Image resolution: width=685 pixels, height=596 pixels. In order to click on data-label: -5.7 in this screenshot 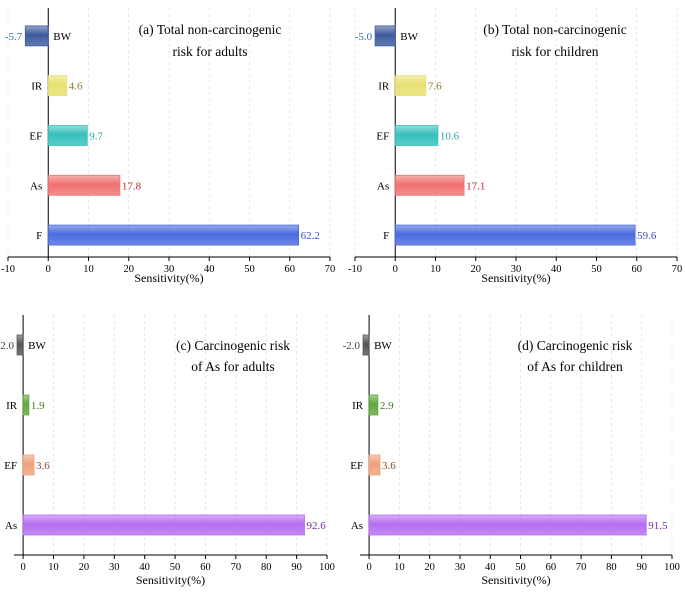, I will do `click(14, 37)`.